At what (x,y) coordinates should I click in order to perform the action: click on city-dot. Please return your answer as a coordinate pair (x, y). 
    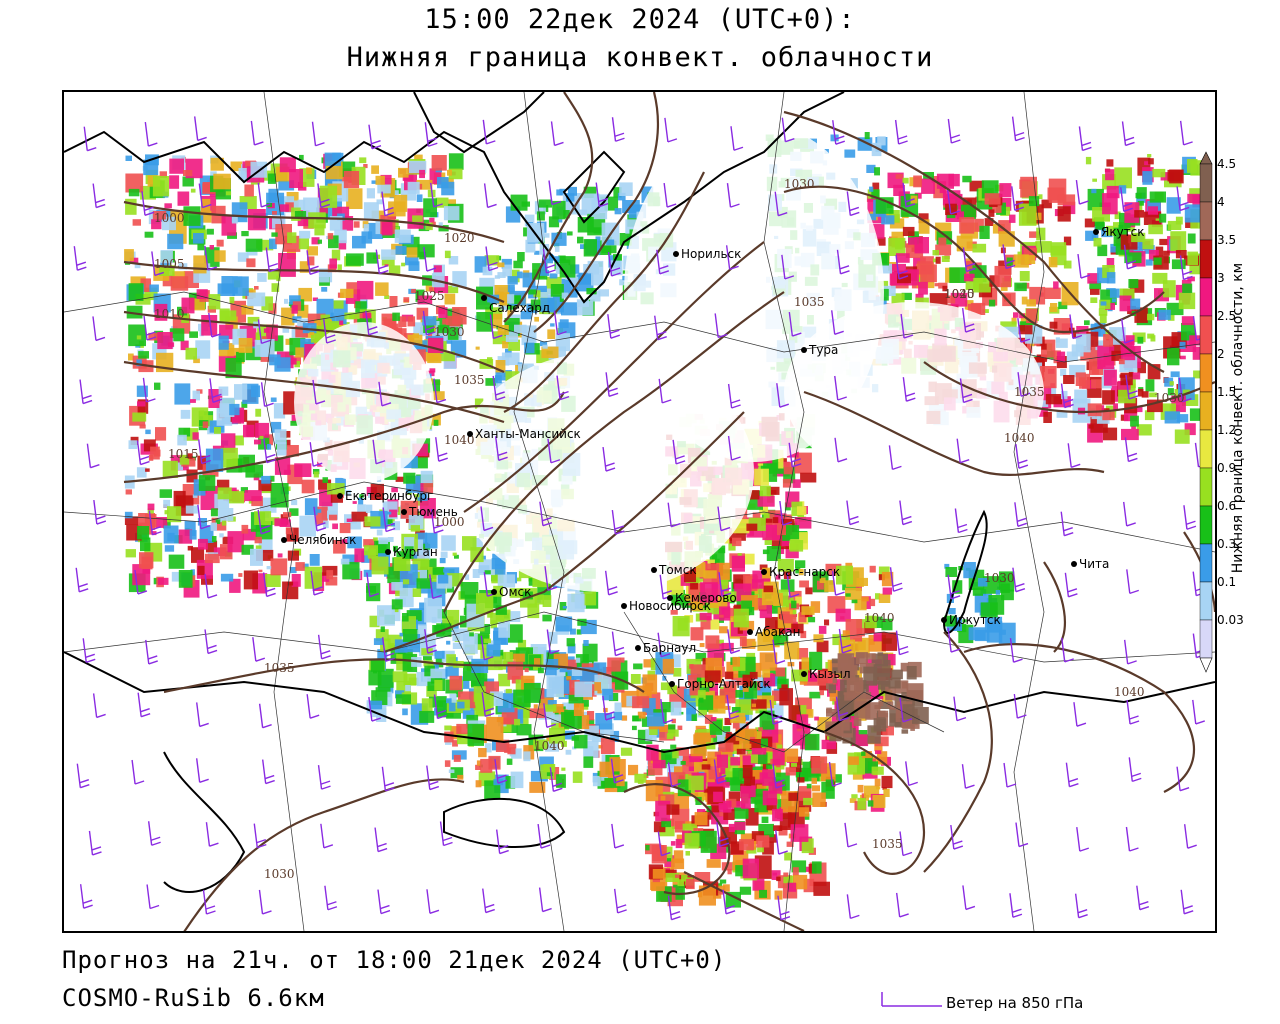
    Looking at the image, I should click on (494, 592).